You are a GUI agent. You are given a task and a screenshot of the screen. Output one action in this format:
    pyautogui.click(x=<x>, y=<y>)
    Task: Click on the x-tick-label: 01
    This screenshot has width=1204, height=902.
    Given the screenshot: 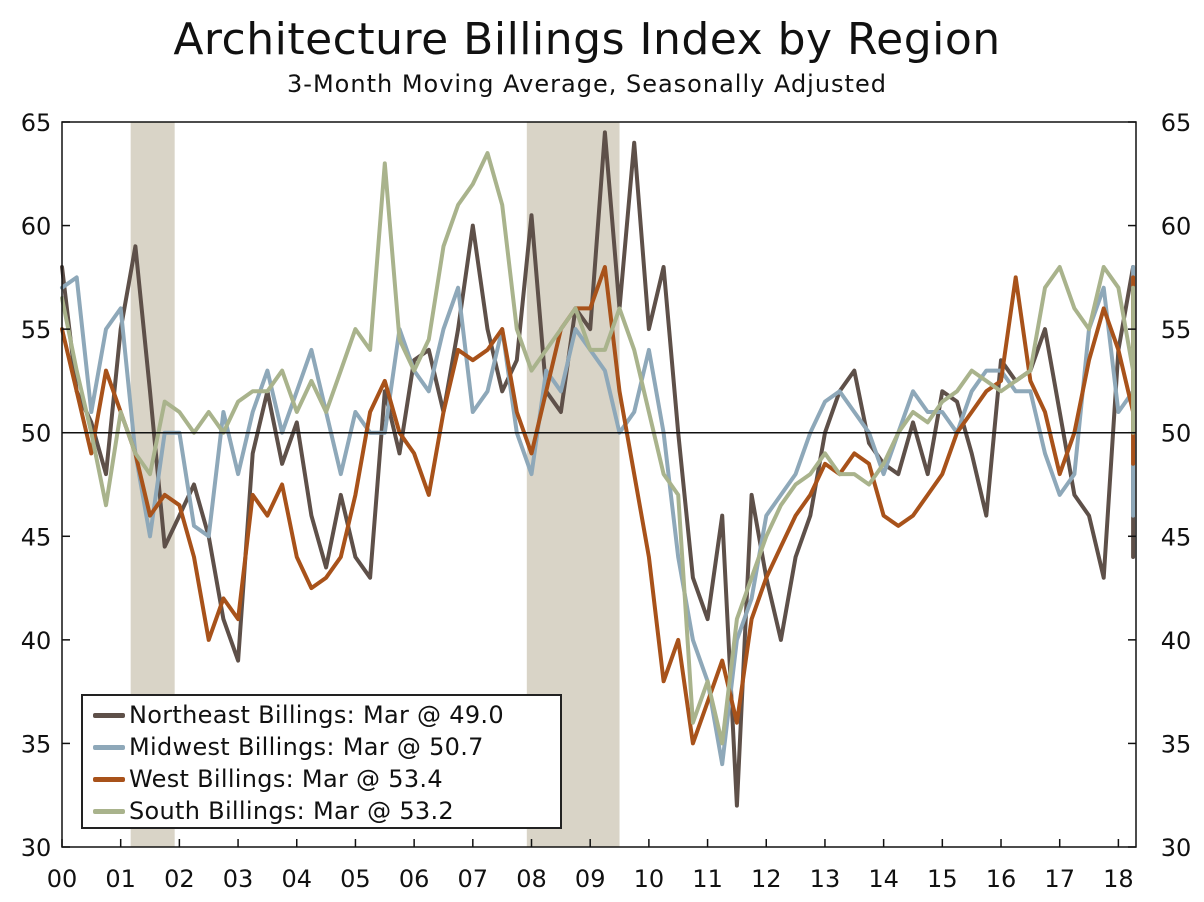 What is the action you would take?
    pyautogui.click(x=120, y=879)
    